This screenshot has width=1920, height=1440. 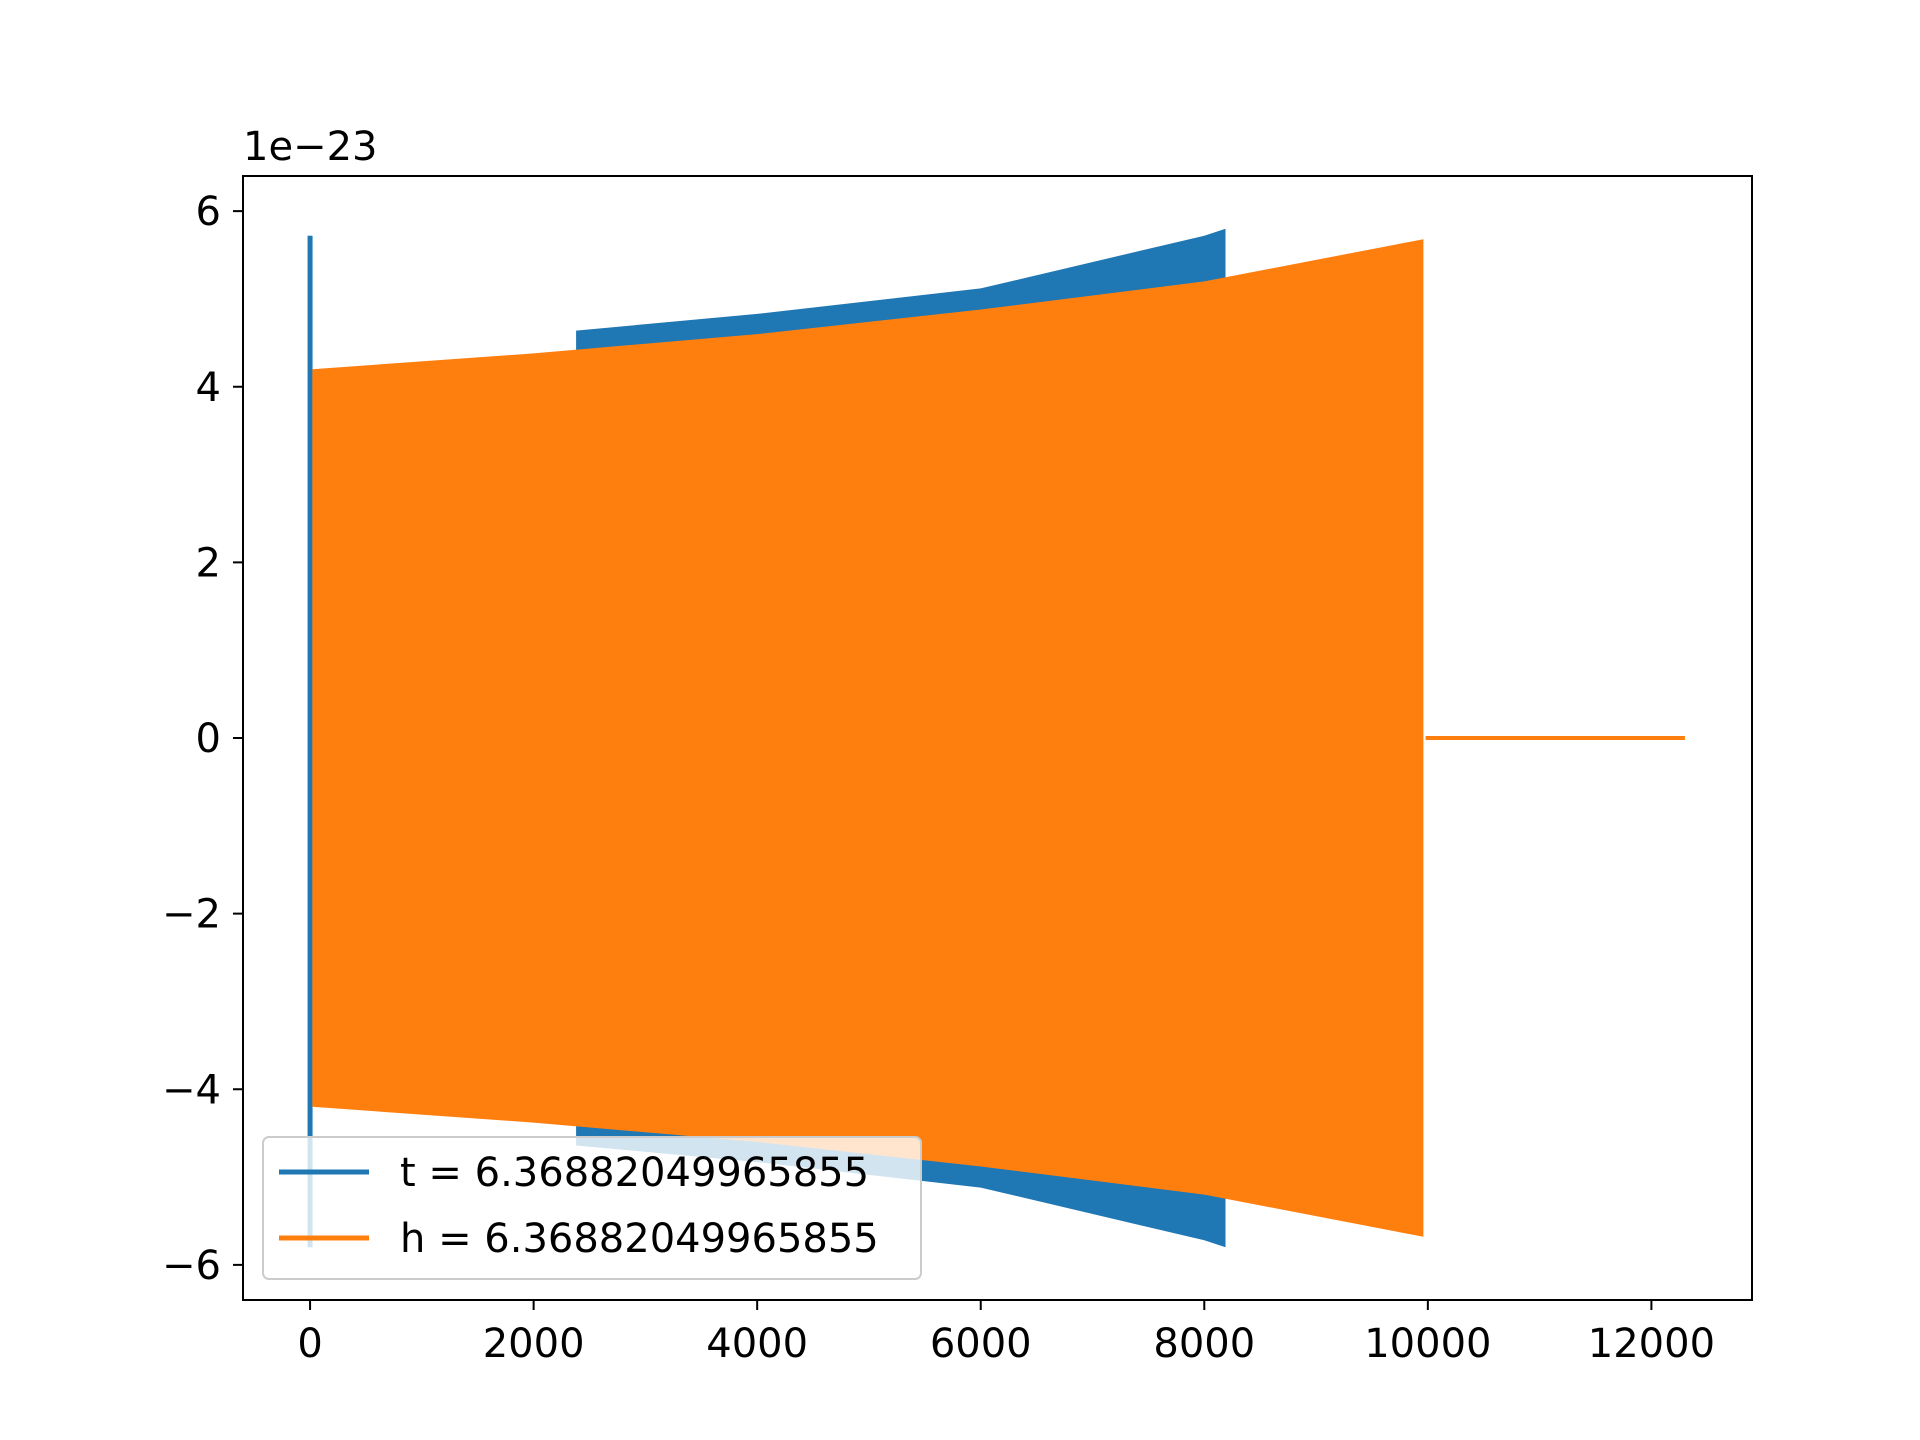 What do you see at coordinates (310, 741) in the screenshot?
I see `series-0-spike` at bounding box center [310, 741].